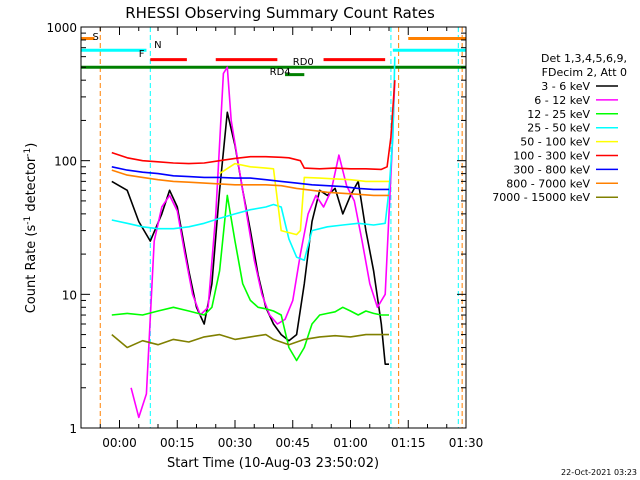 This screenshot has width=640, height=480. Describe the element at coordinates (548, 183) in the screenshot. I see `legend-label: 800 - 7000 keV` at that location.